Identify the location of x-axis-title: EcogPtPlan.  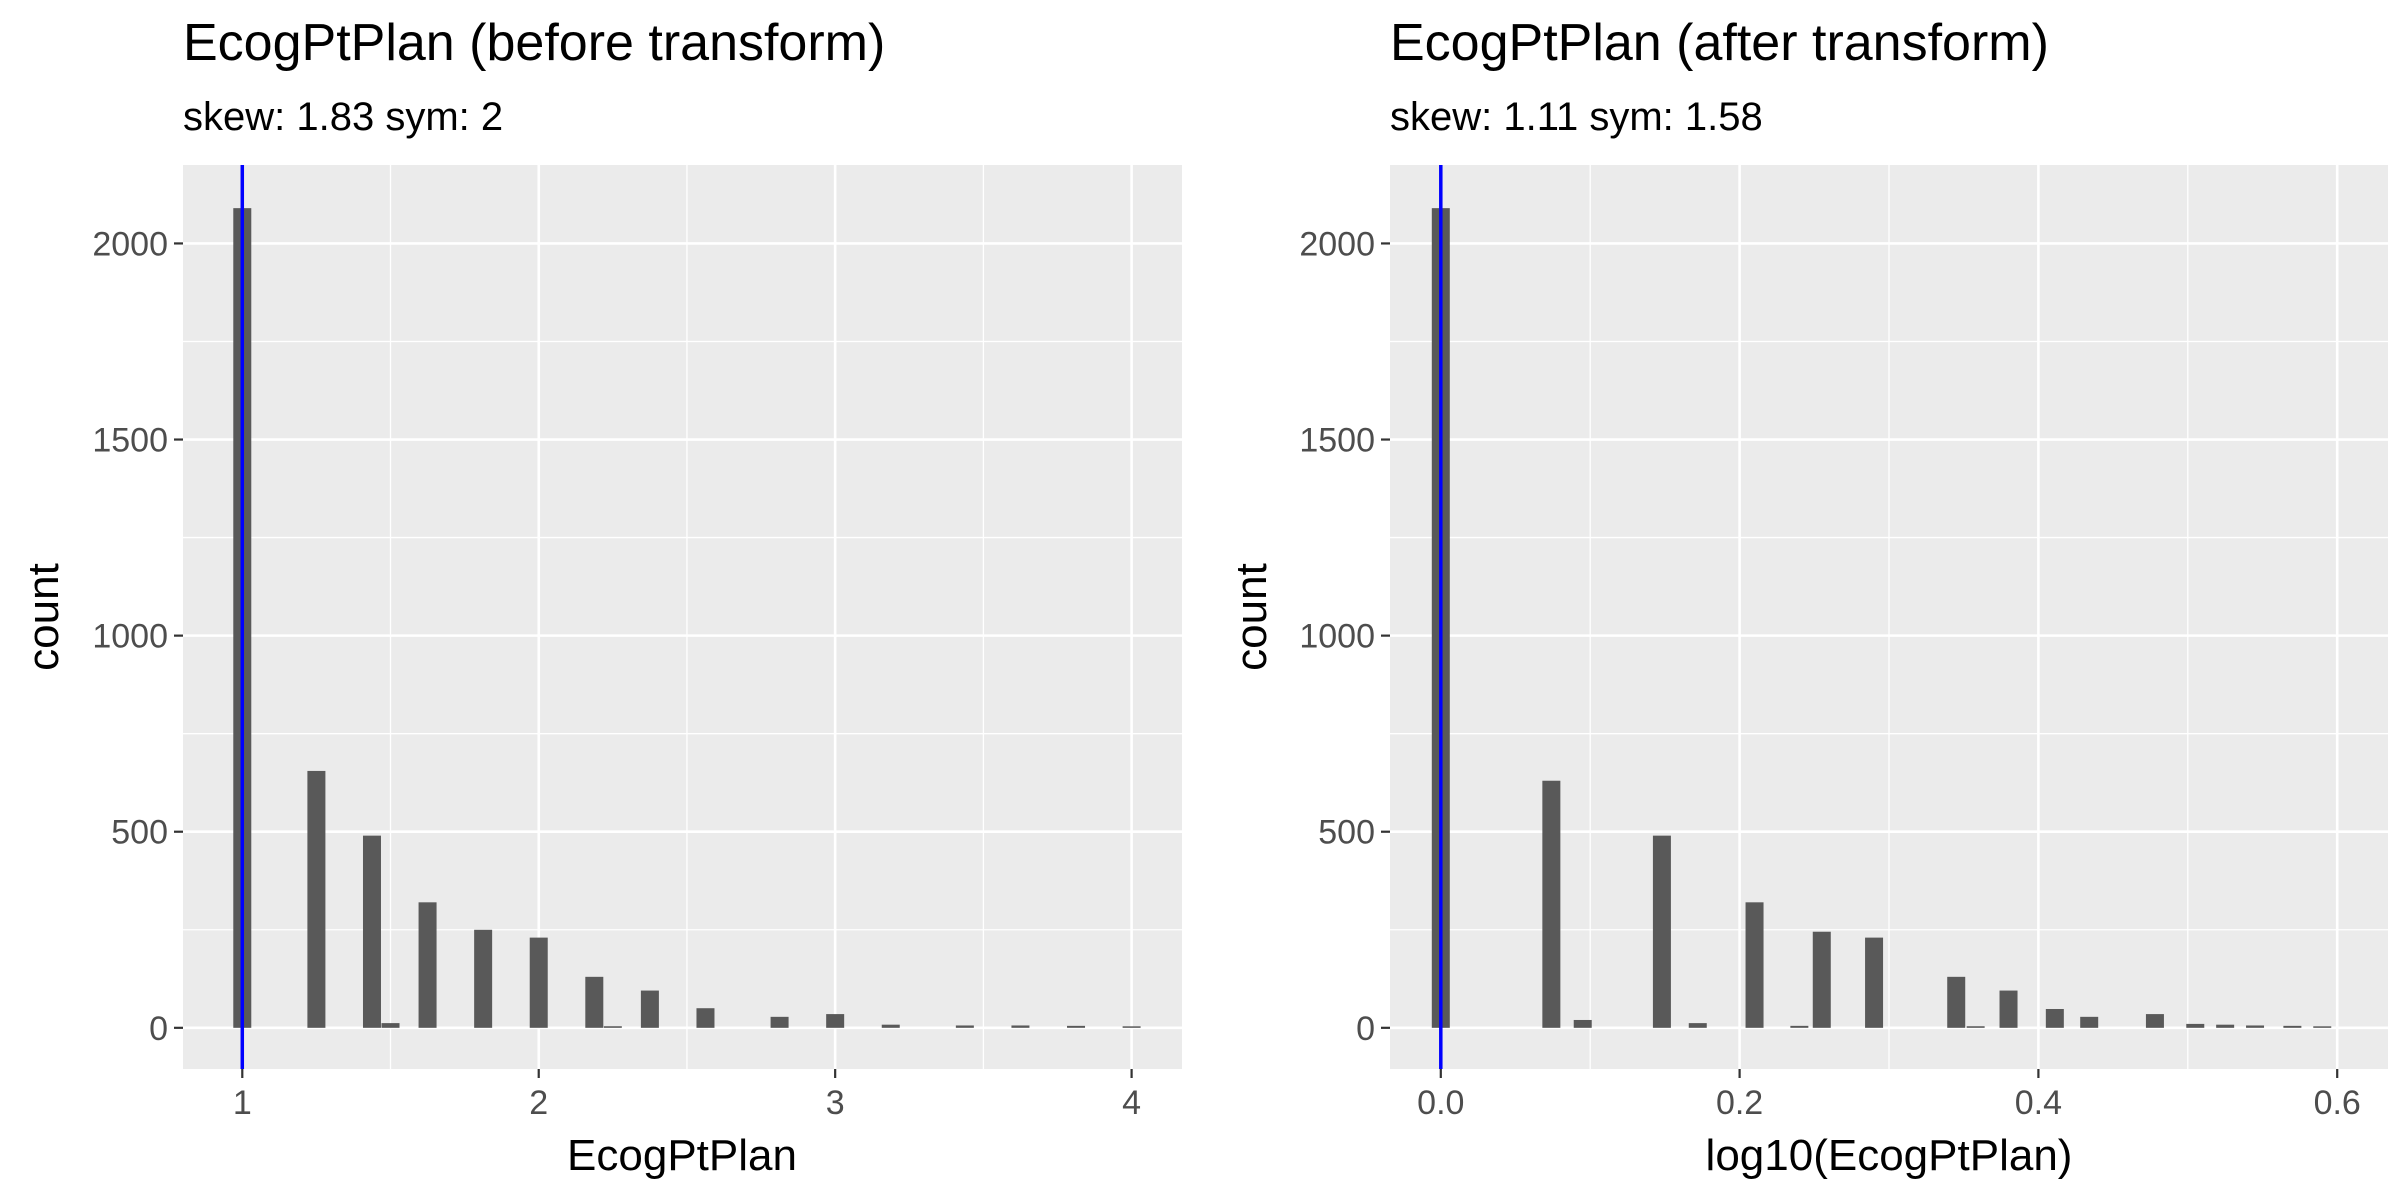
(682, 1155).